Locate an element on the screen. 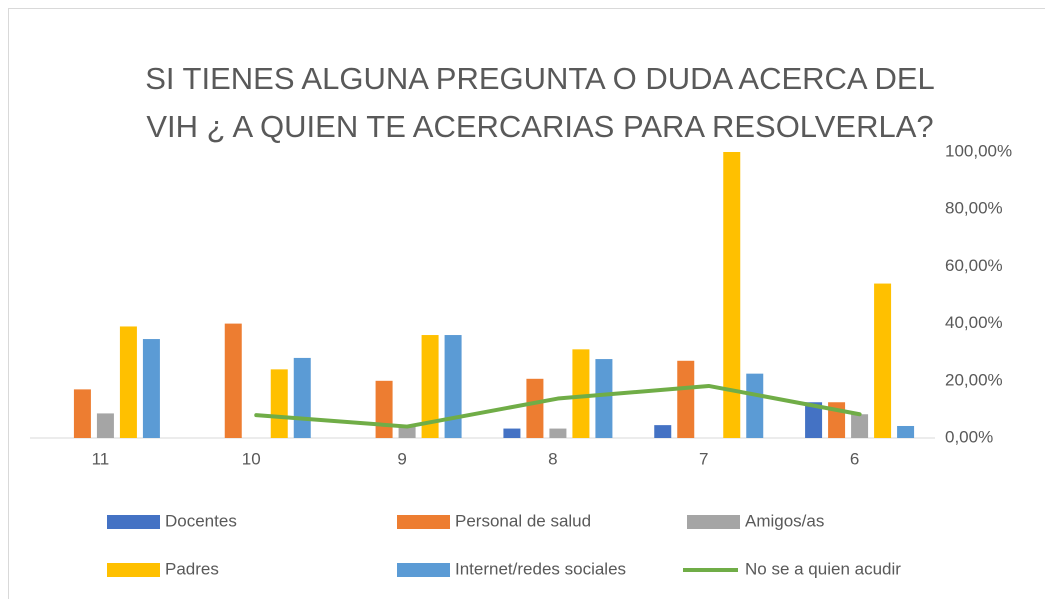 This screenshot has width=1045, height=599. legend-label: Personal de salud is located at coordinates (523, 520).